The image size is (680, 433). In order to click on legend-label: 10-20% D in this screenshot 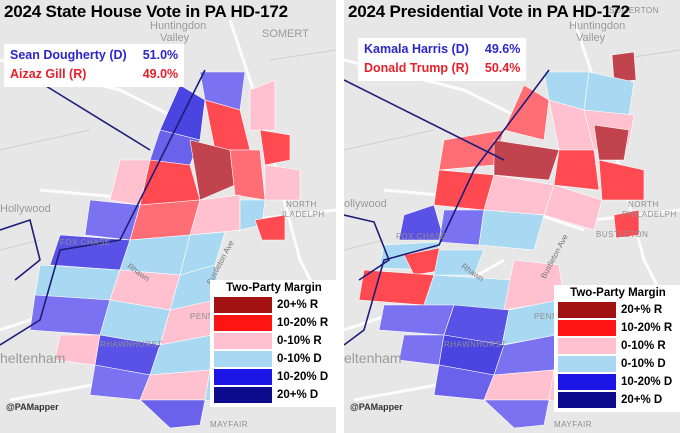, I will do `click(647, 381)`.